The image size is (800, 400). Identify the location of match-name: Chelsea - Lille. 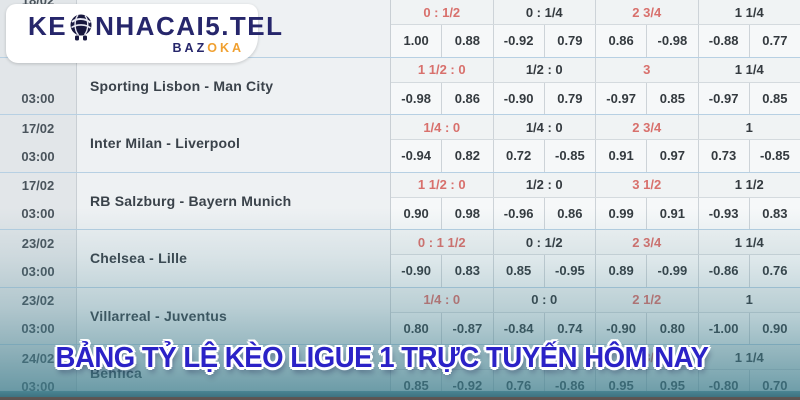
(139, 258).